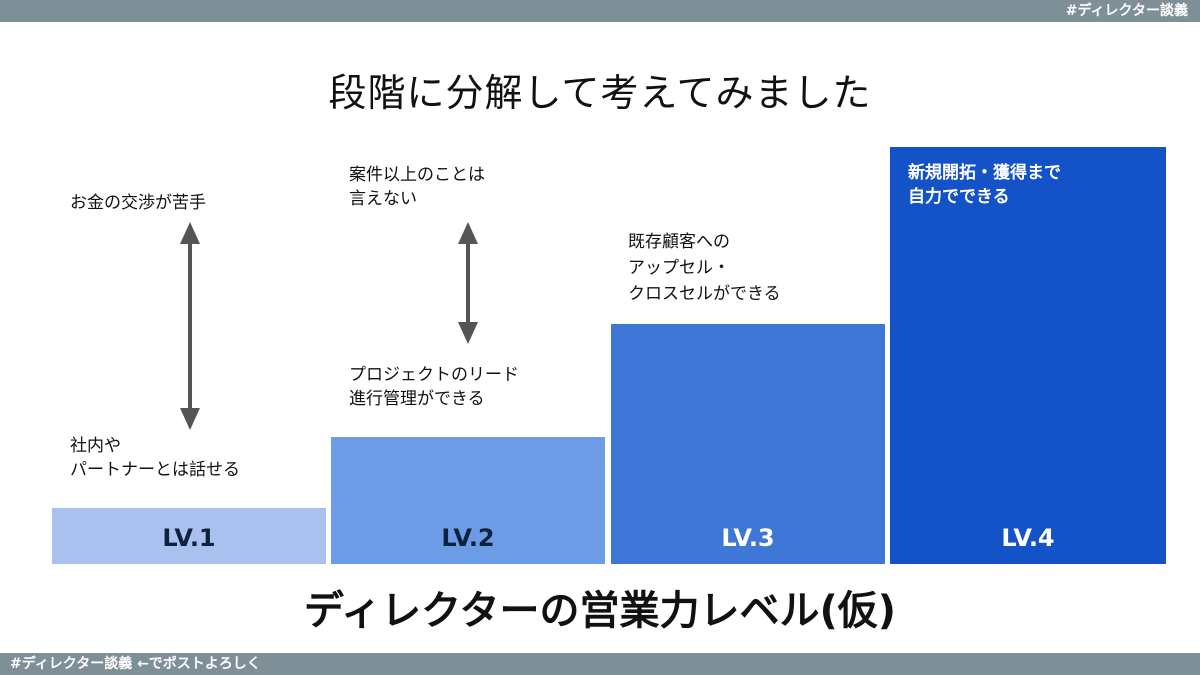 The width and height of the screenshot is (1200, 675). Describe the element at coordinates (95, 446) in the screenshot. I see `lv1-bottom-line-1: 社内や` at that location.